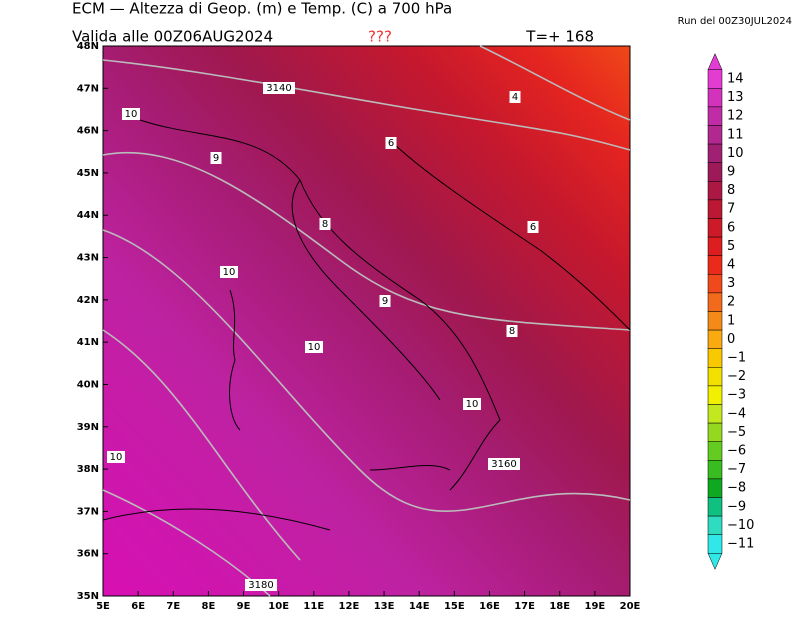  I want to click on lon-label: 12E, so click(349, 606).